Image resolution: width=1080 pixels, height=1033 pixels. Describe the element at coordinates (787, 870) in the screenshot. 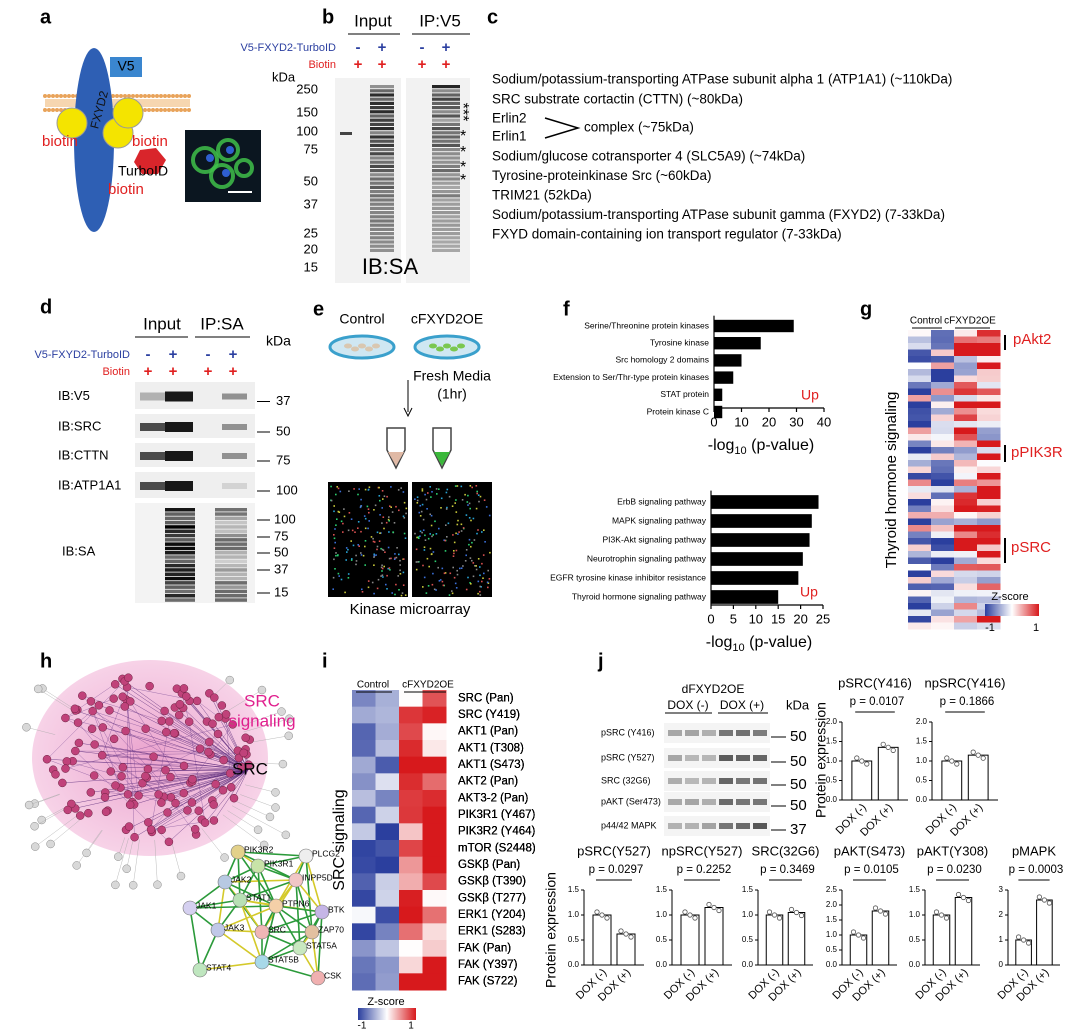

I see `p-value: p = 0.3469` at that location.